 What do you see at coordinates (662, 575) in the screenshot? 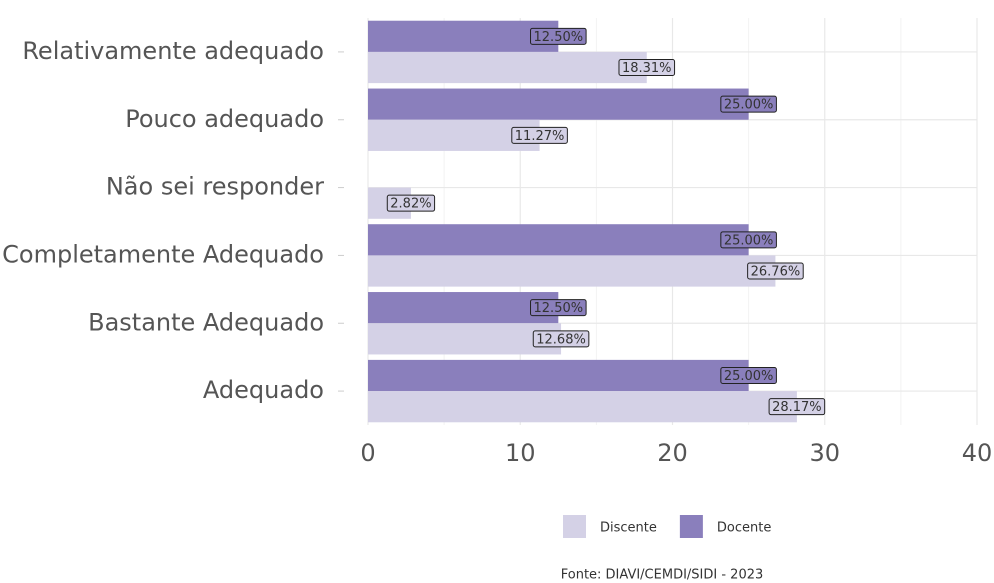
I see `caption: Fonte: DIAVI/CEMDI/SIDI - 2023` at bounding box center [662, 575].